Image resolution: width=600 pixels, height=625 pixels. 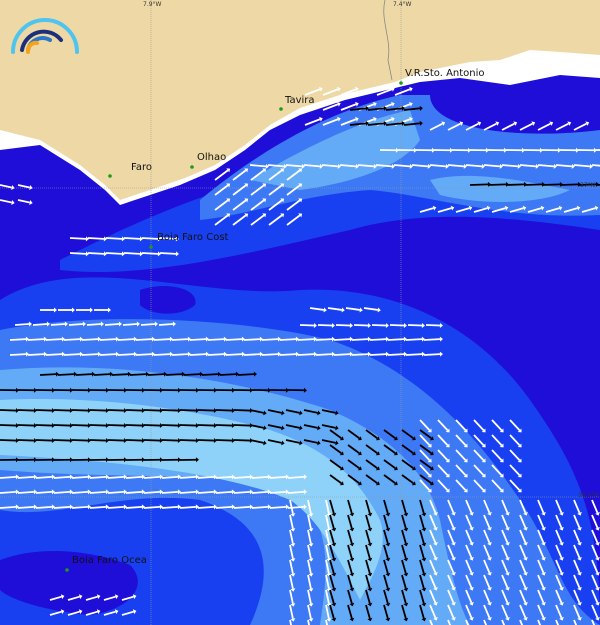 What do you see at coordinates (109, 560) in the screenshot?
I see `place-label-boia-faro-ocea: Boia Faro Ocea` at bounding box center [109, 560].